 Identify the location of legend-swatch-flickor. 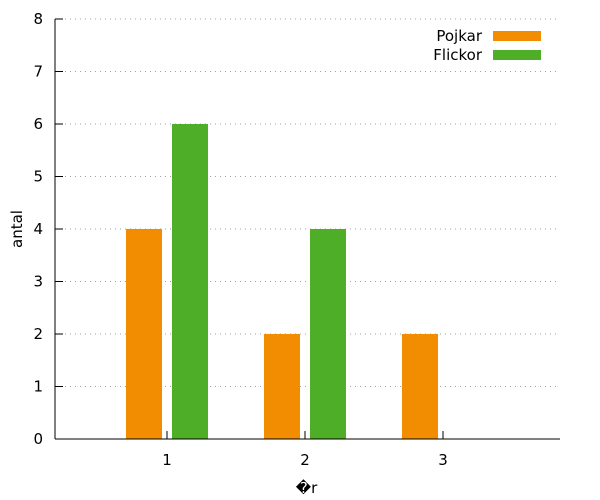
(517, 55).